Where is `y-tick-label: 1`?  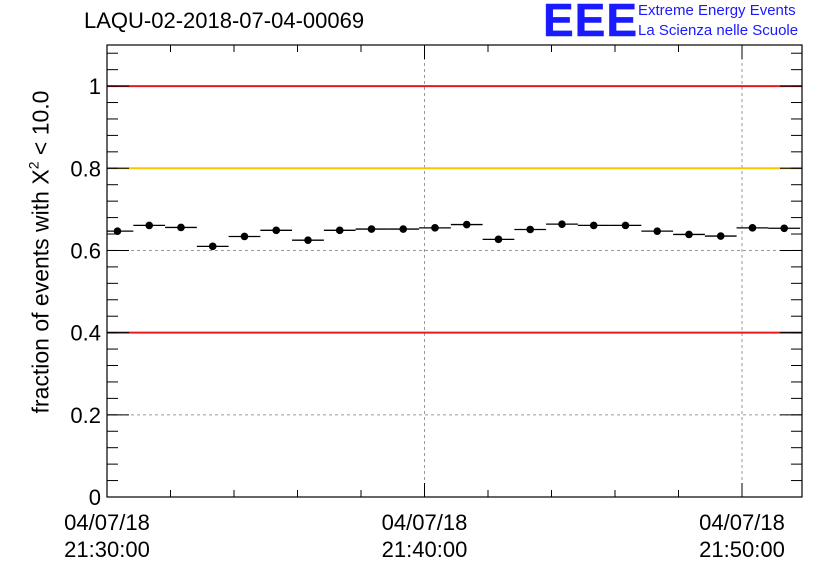 y-tick-label: 1 is located at coordinates (95, 86).